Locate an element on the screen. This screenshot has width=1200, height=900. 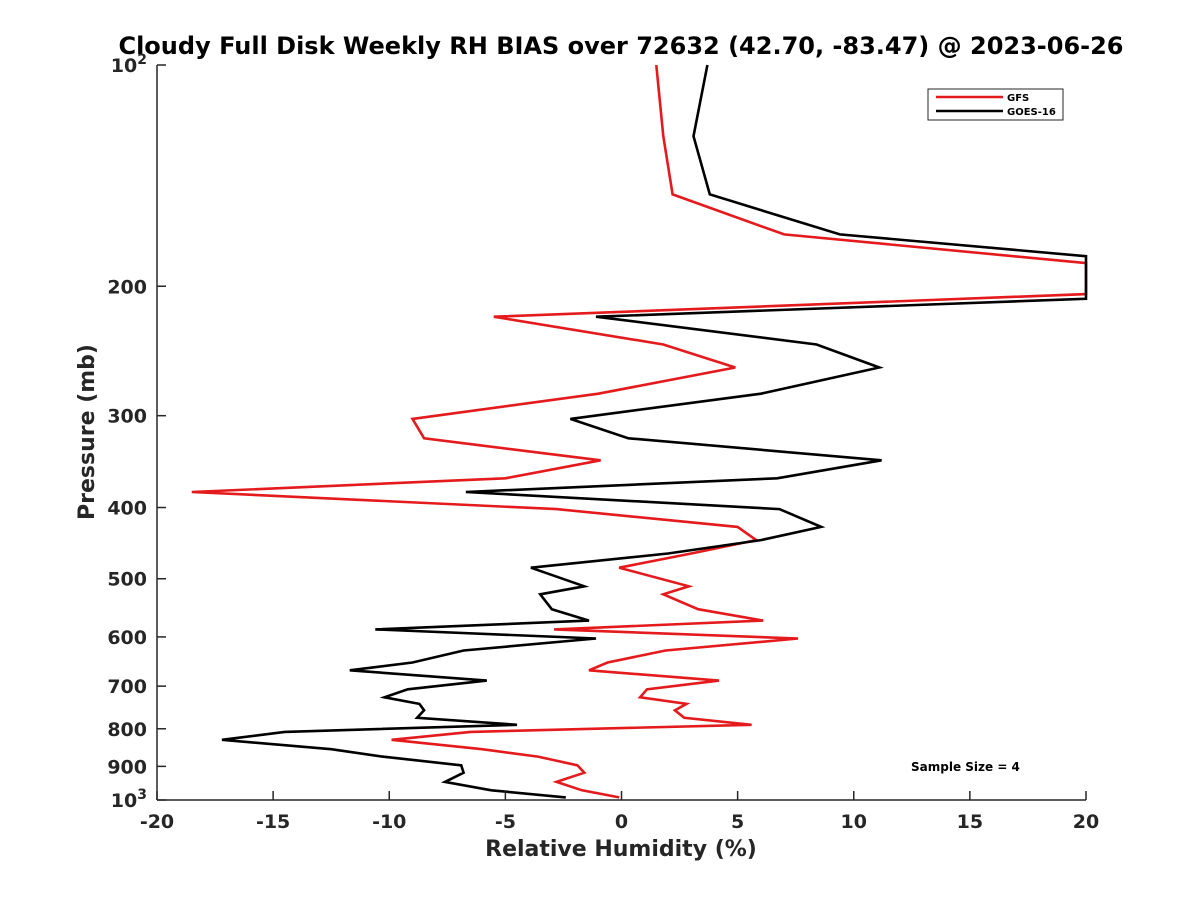
y-tick-label: 700 is located at coordinates (127, 687).